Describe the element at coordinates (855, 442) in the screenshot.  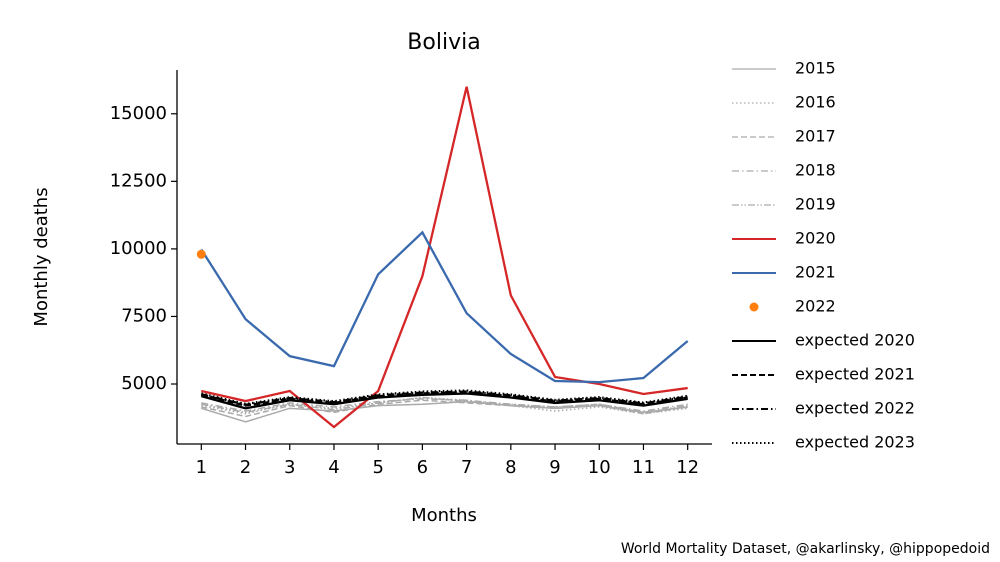
I see `legend-label: expected 2023` at that location.